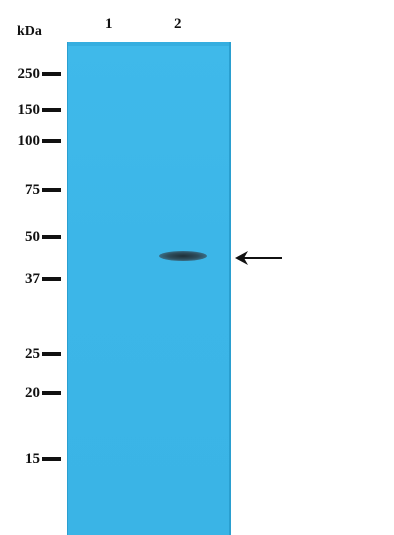  I want to click on marker-100: 100, so click(32, 141).